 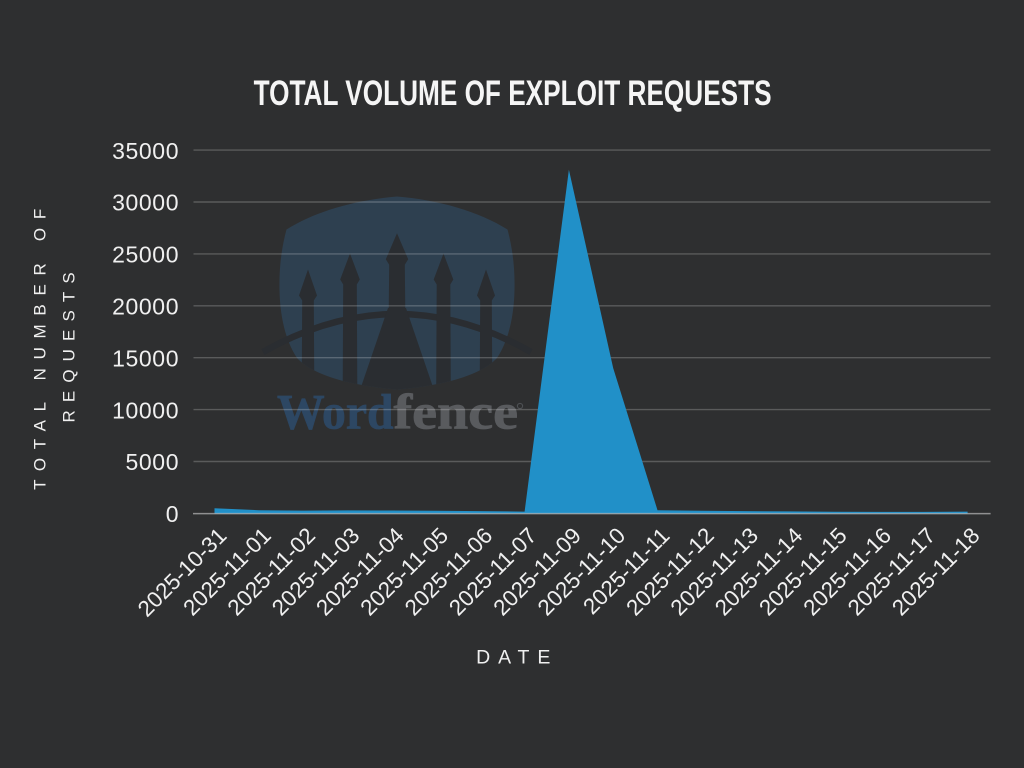 I want to click on svg-text: 25000, so click(x=145, y=255).